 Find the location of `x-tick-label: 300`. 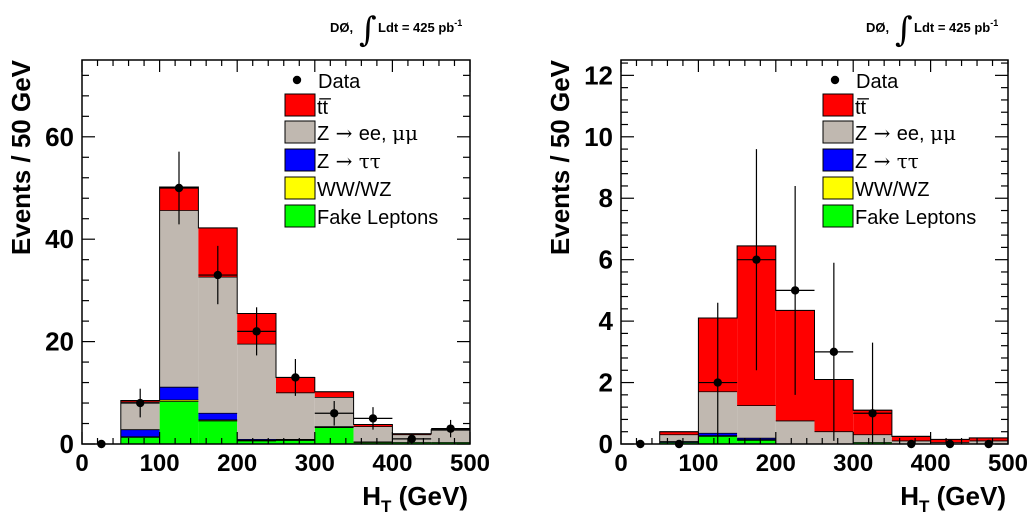

x-tick-label: 300 is located at coordinates (315, 463).